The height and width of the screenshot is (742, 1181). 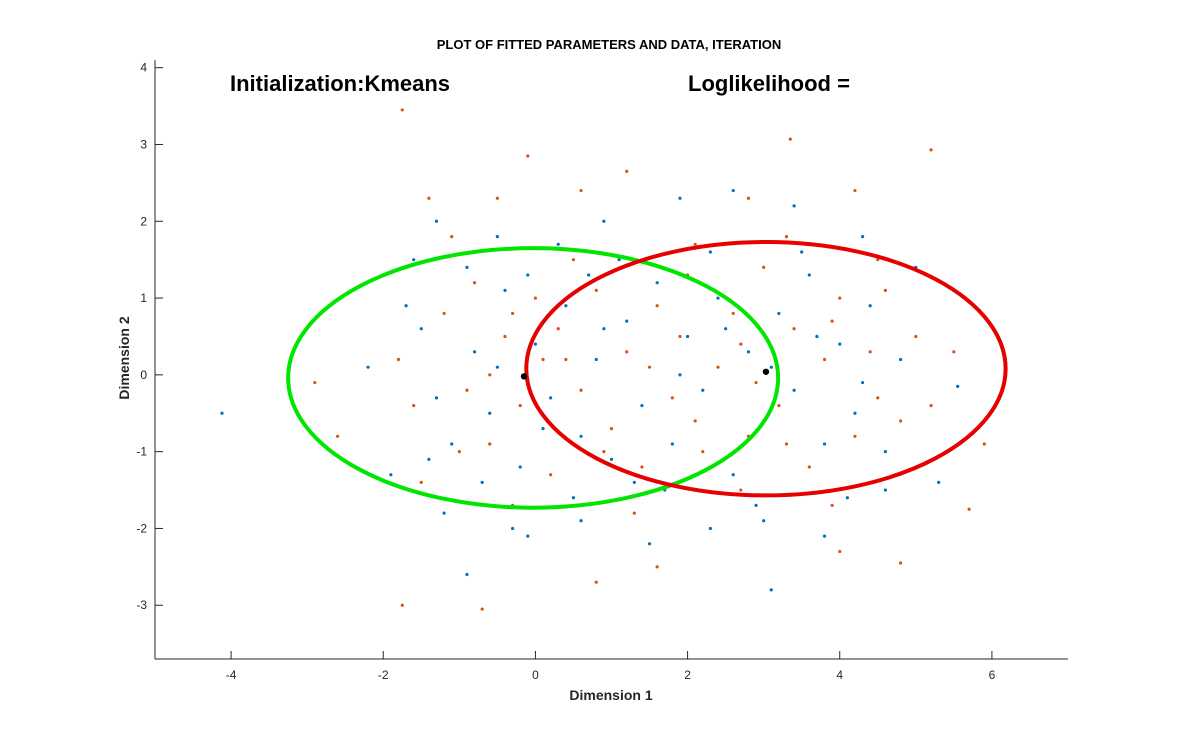 I want to click on x-tick-label: 4, so click(x=839, y=675).